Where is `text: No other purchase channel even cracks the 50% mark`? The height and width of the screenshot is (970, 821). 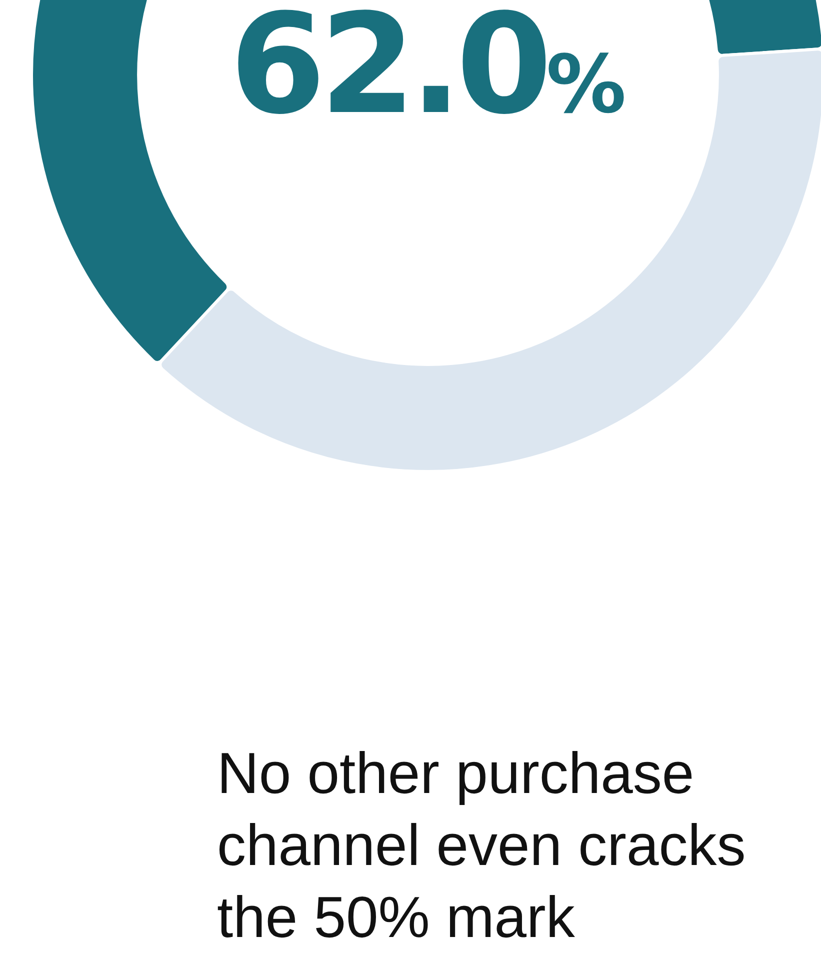 text: No other purchase channel even cracks the 50% mark is located at coordinates (482, 846).